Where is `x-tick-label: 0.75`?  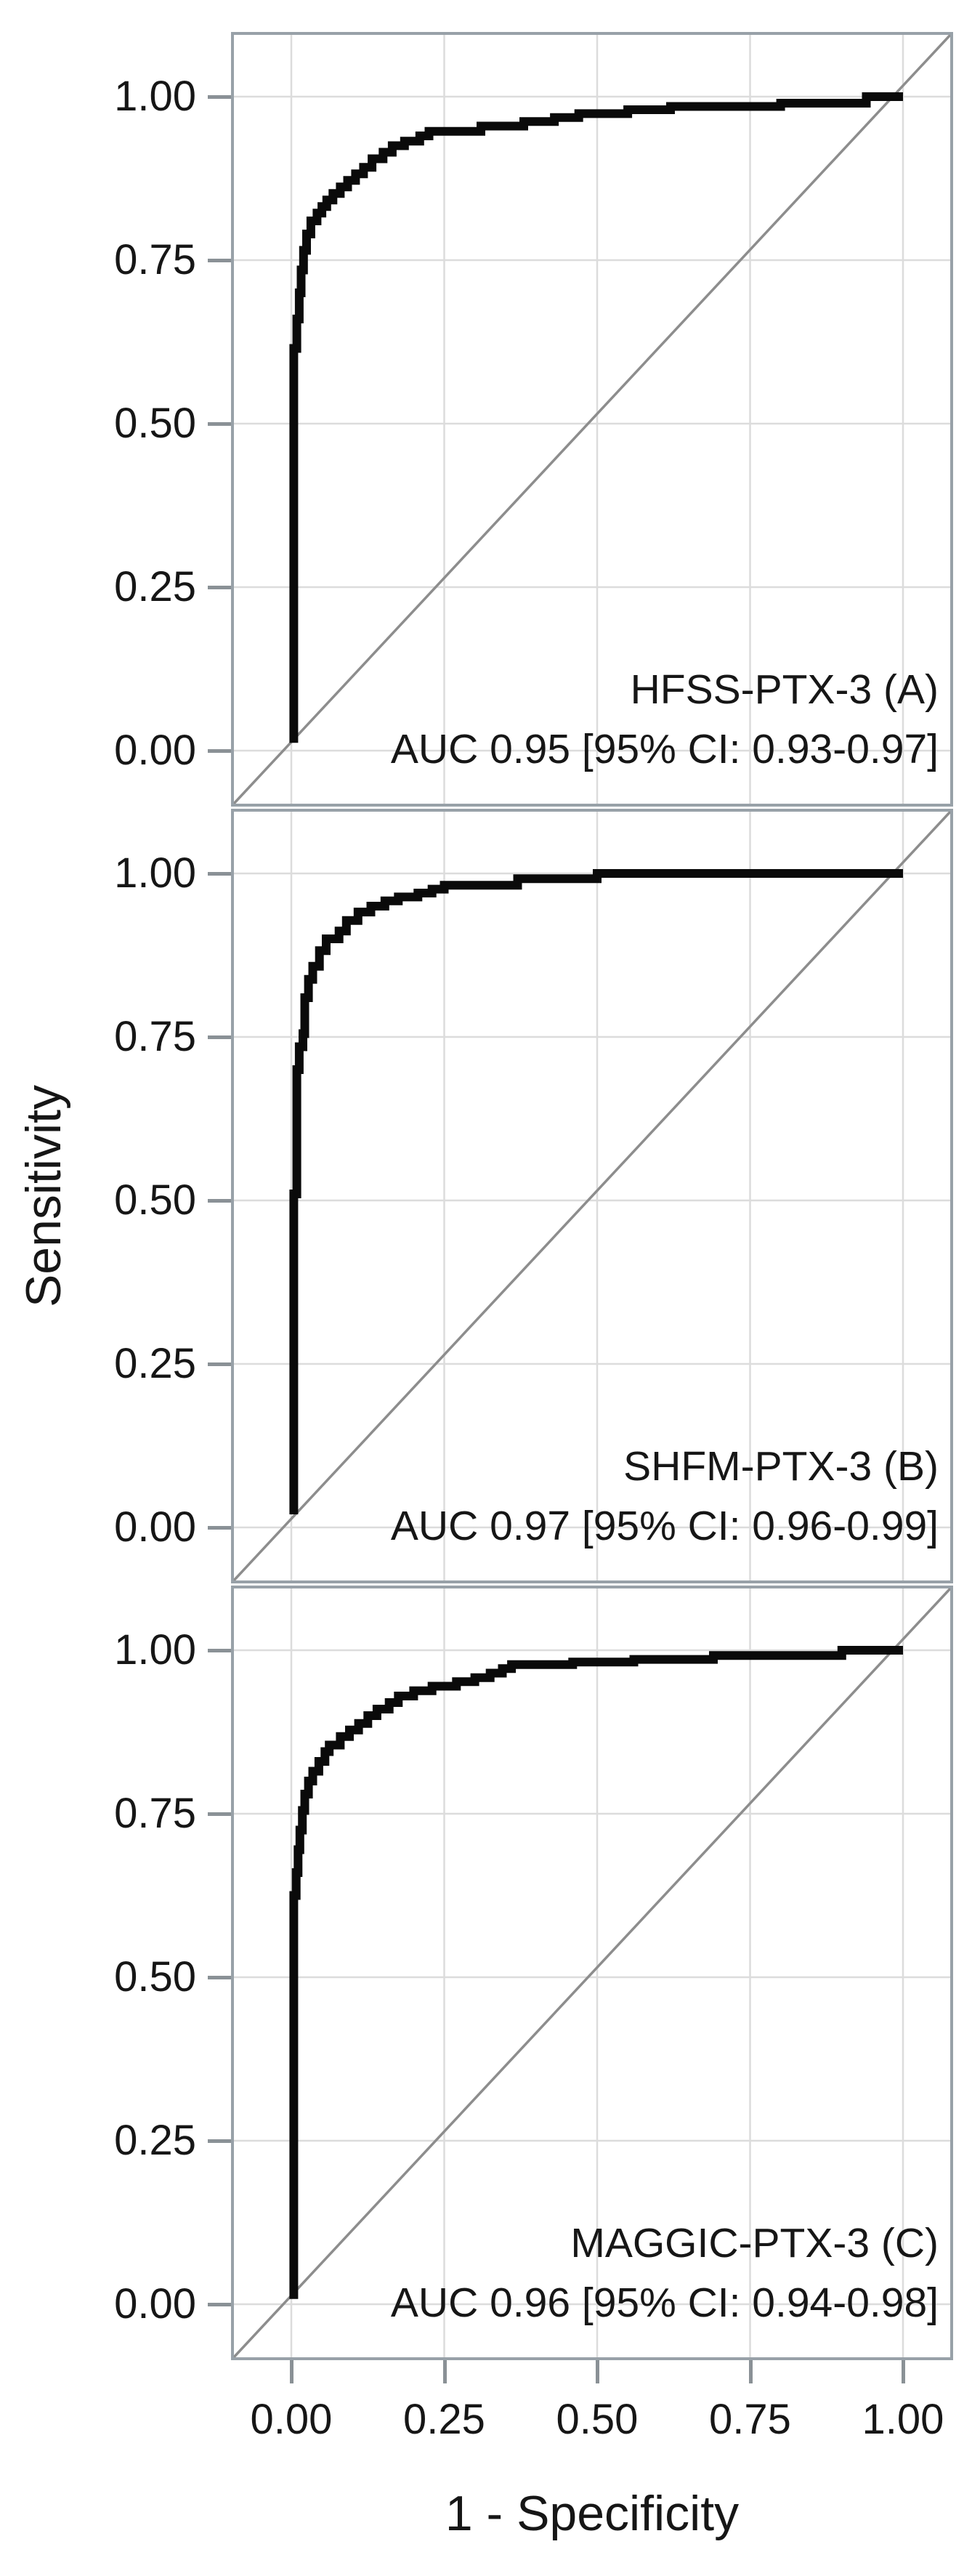 x-tick-label: 0.75 is located at coordinates (750, 2420).